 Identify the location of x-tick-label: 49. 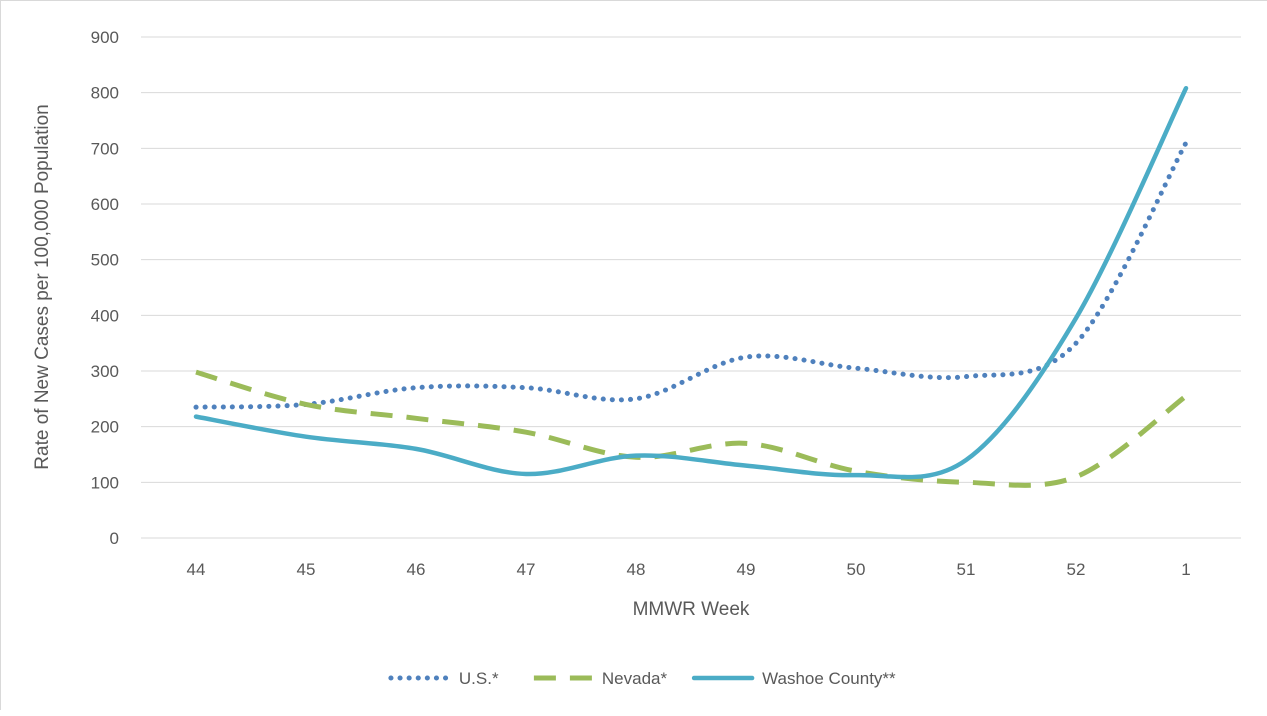
(746, 569).